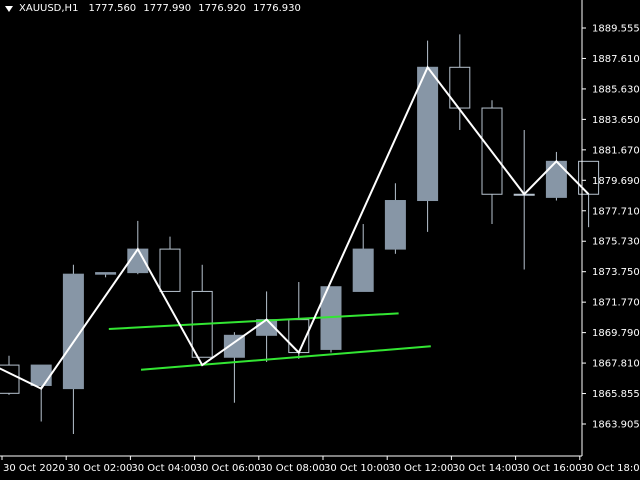 The image size is (640, 480). Describe the element at coordinates (616, 59) in the screenshot. I see `y-tick-label: 1887.610` at that location.